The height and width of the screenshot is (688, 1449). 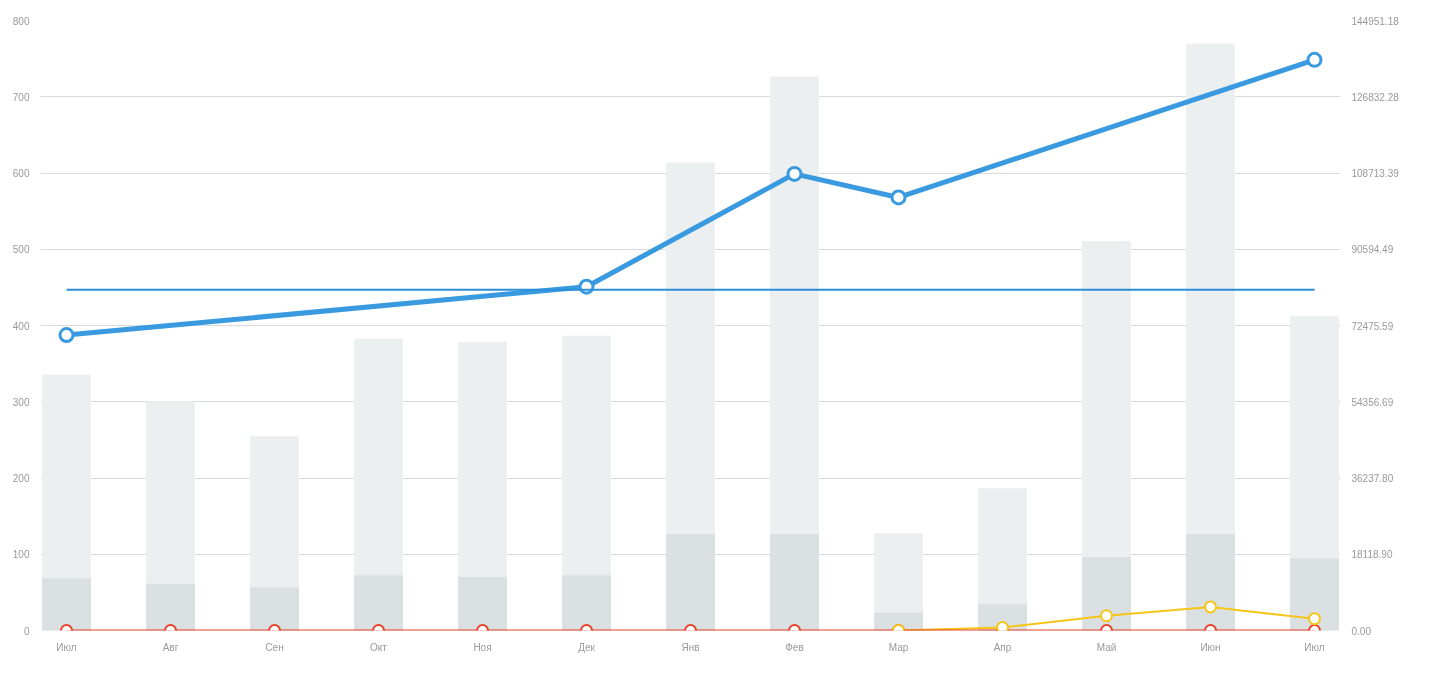 I want to click on x-tick-label: Сен, so click(x=274, y=647).